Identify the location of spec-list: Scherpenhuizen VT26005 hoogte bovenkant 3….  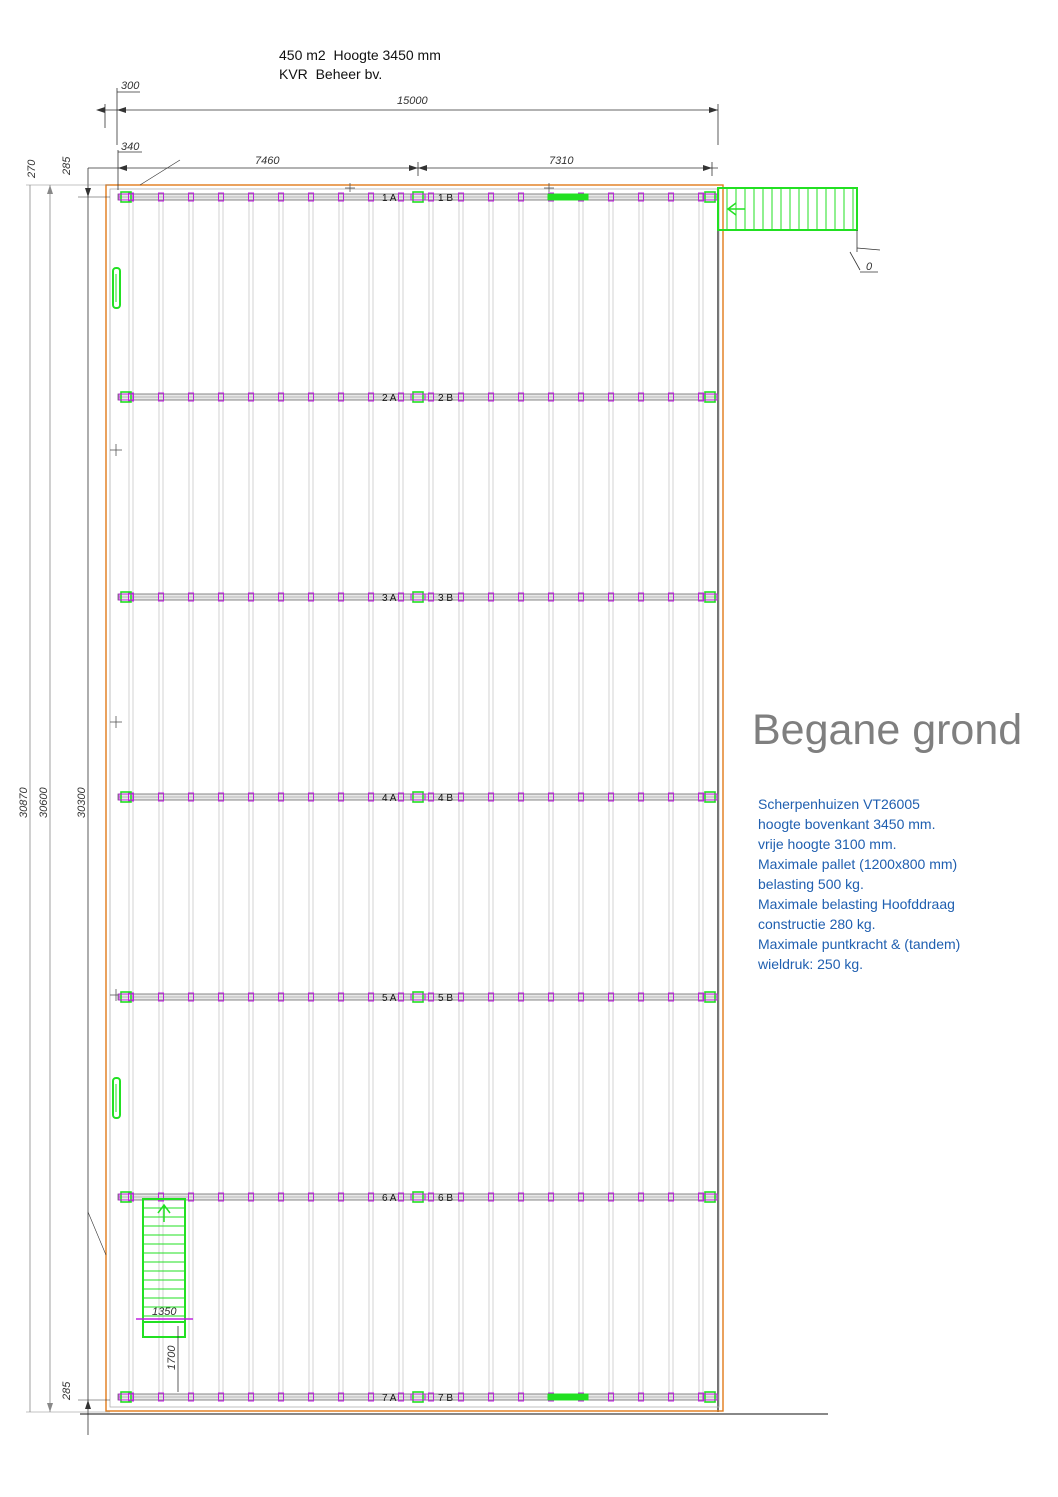
(859, 884).